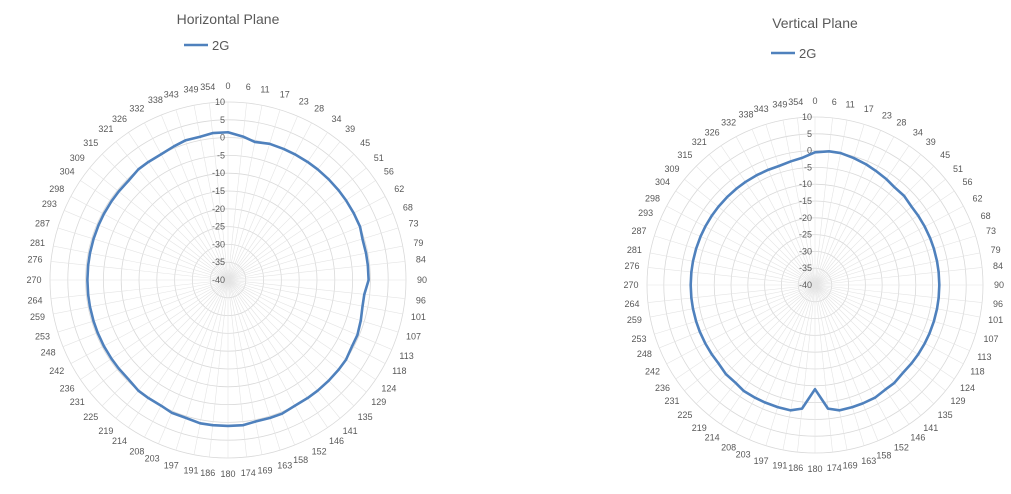 This screenshot has height=494, width=1011. What do you see at coordinates (218, 173) in the screenshot?
I see `radial-tick-label: -10` at bounding box center [218, 173].